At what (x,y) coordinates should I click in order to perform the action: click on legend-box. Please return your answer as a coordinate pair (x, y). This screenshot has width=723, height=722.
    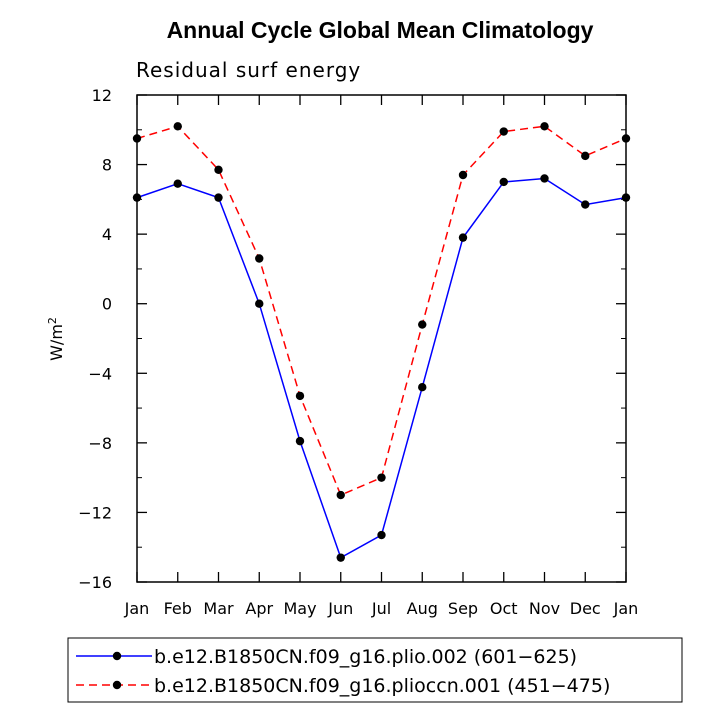
    Looking at the image, I should click on (375, 670).